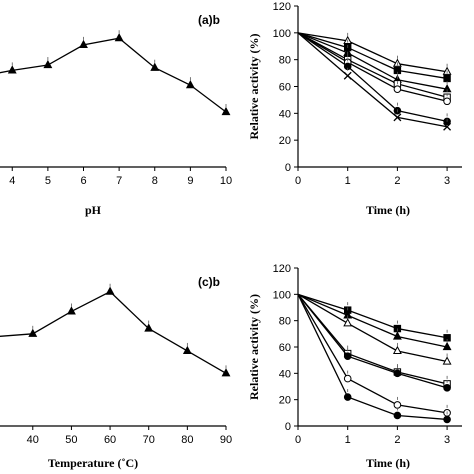  I want to click on x-axis-label: Temperature (˚C), so click(93, 463).